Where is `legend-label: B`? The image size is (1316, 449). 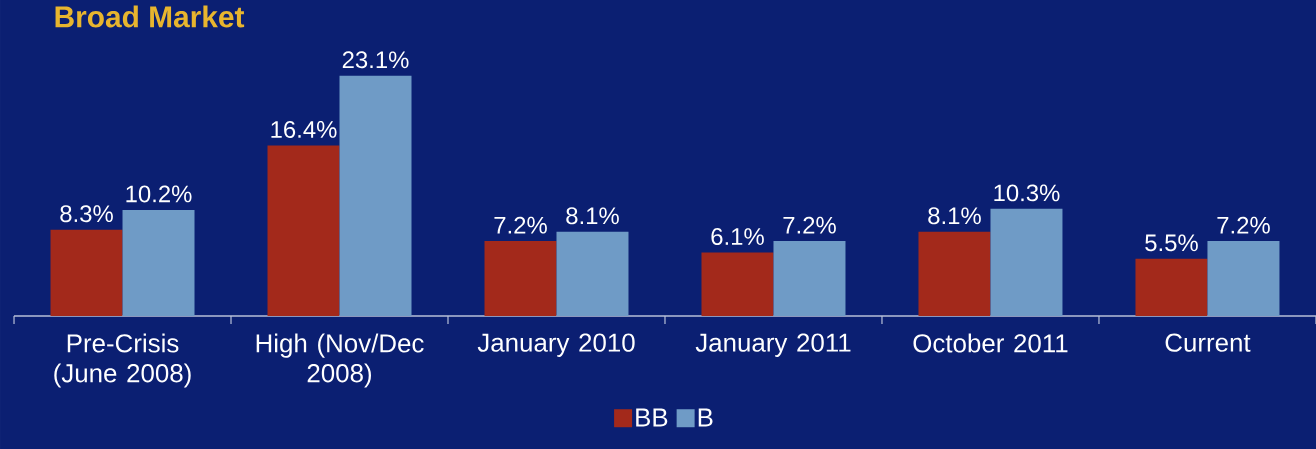
legend-label: B is located at coordinates (705, 417).